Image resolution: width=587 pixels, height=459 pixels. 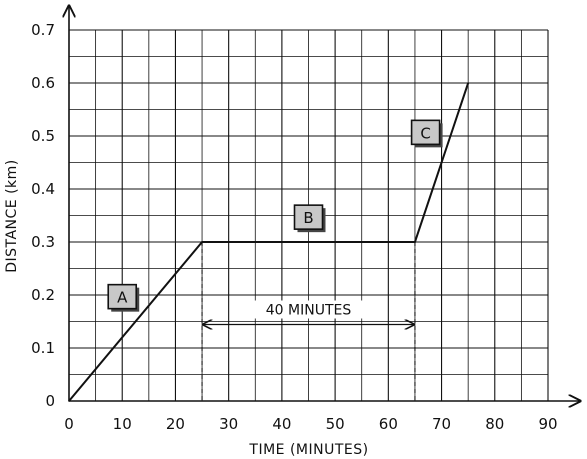 What do you see at coordinates (43, 295) in the screenshot?
I see `y-tick-label: 0.2` at bounding box center [43, 295].